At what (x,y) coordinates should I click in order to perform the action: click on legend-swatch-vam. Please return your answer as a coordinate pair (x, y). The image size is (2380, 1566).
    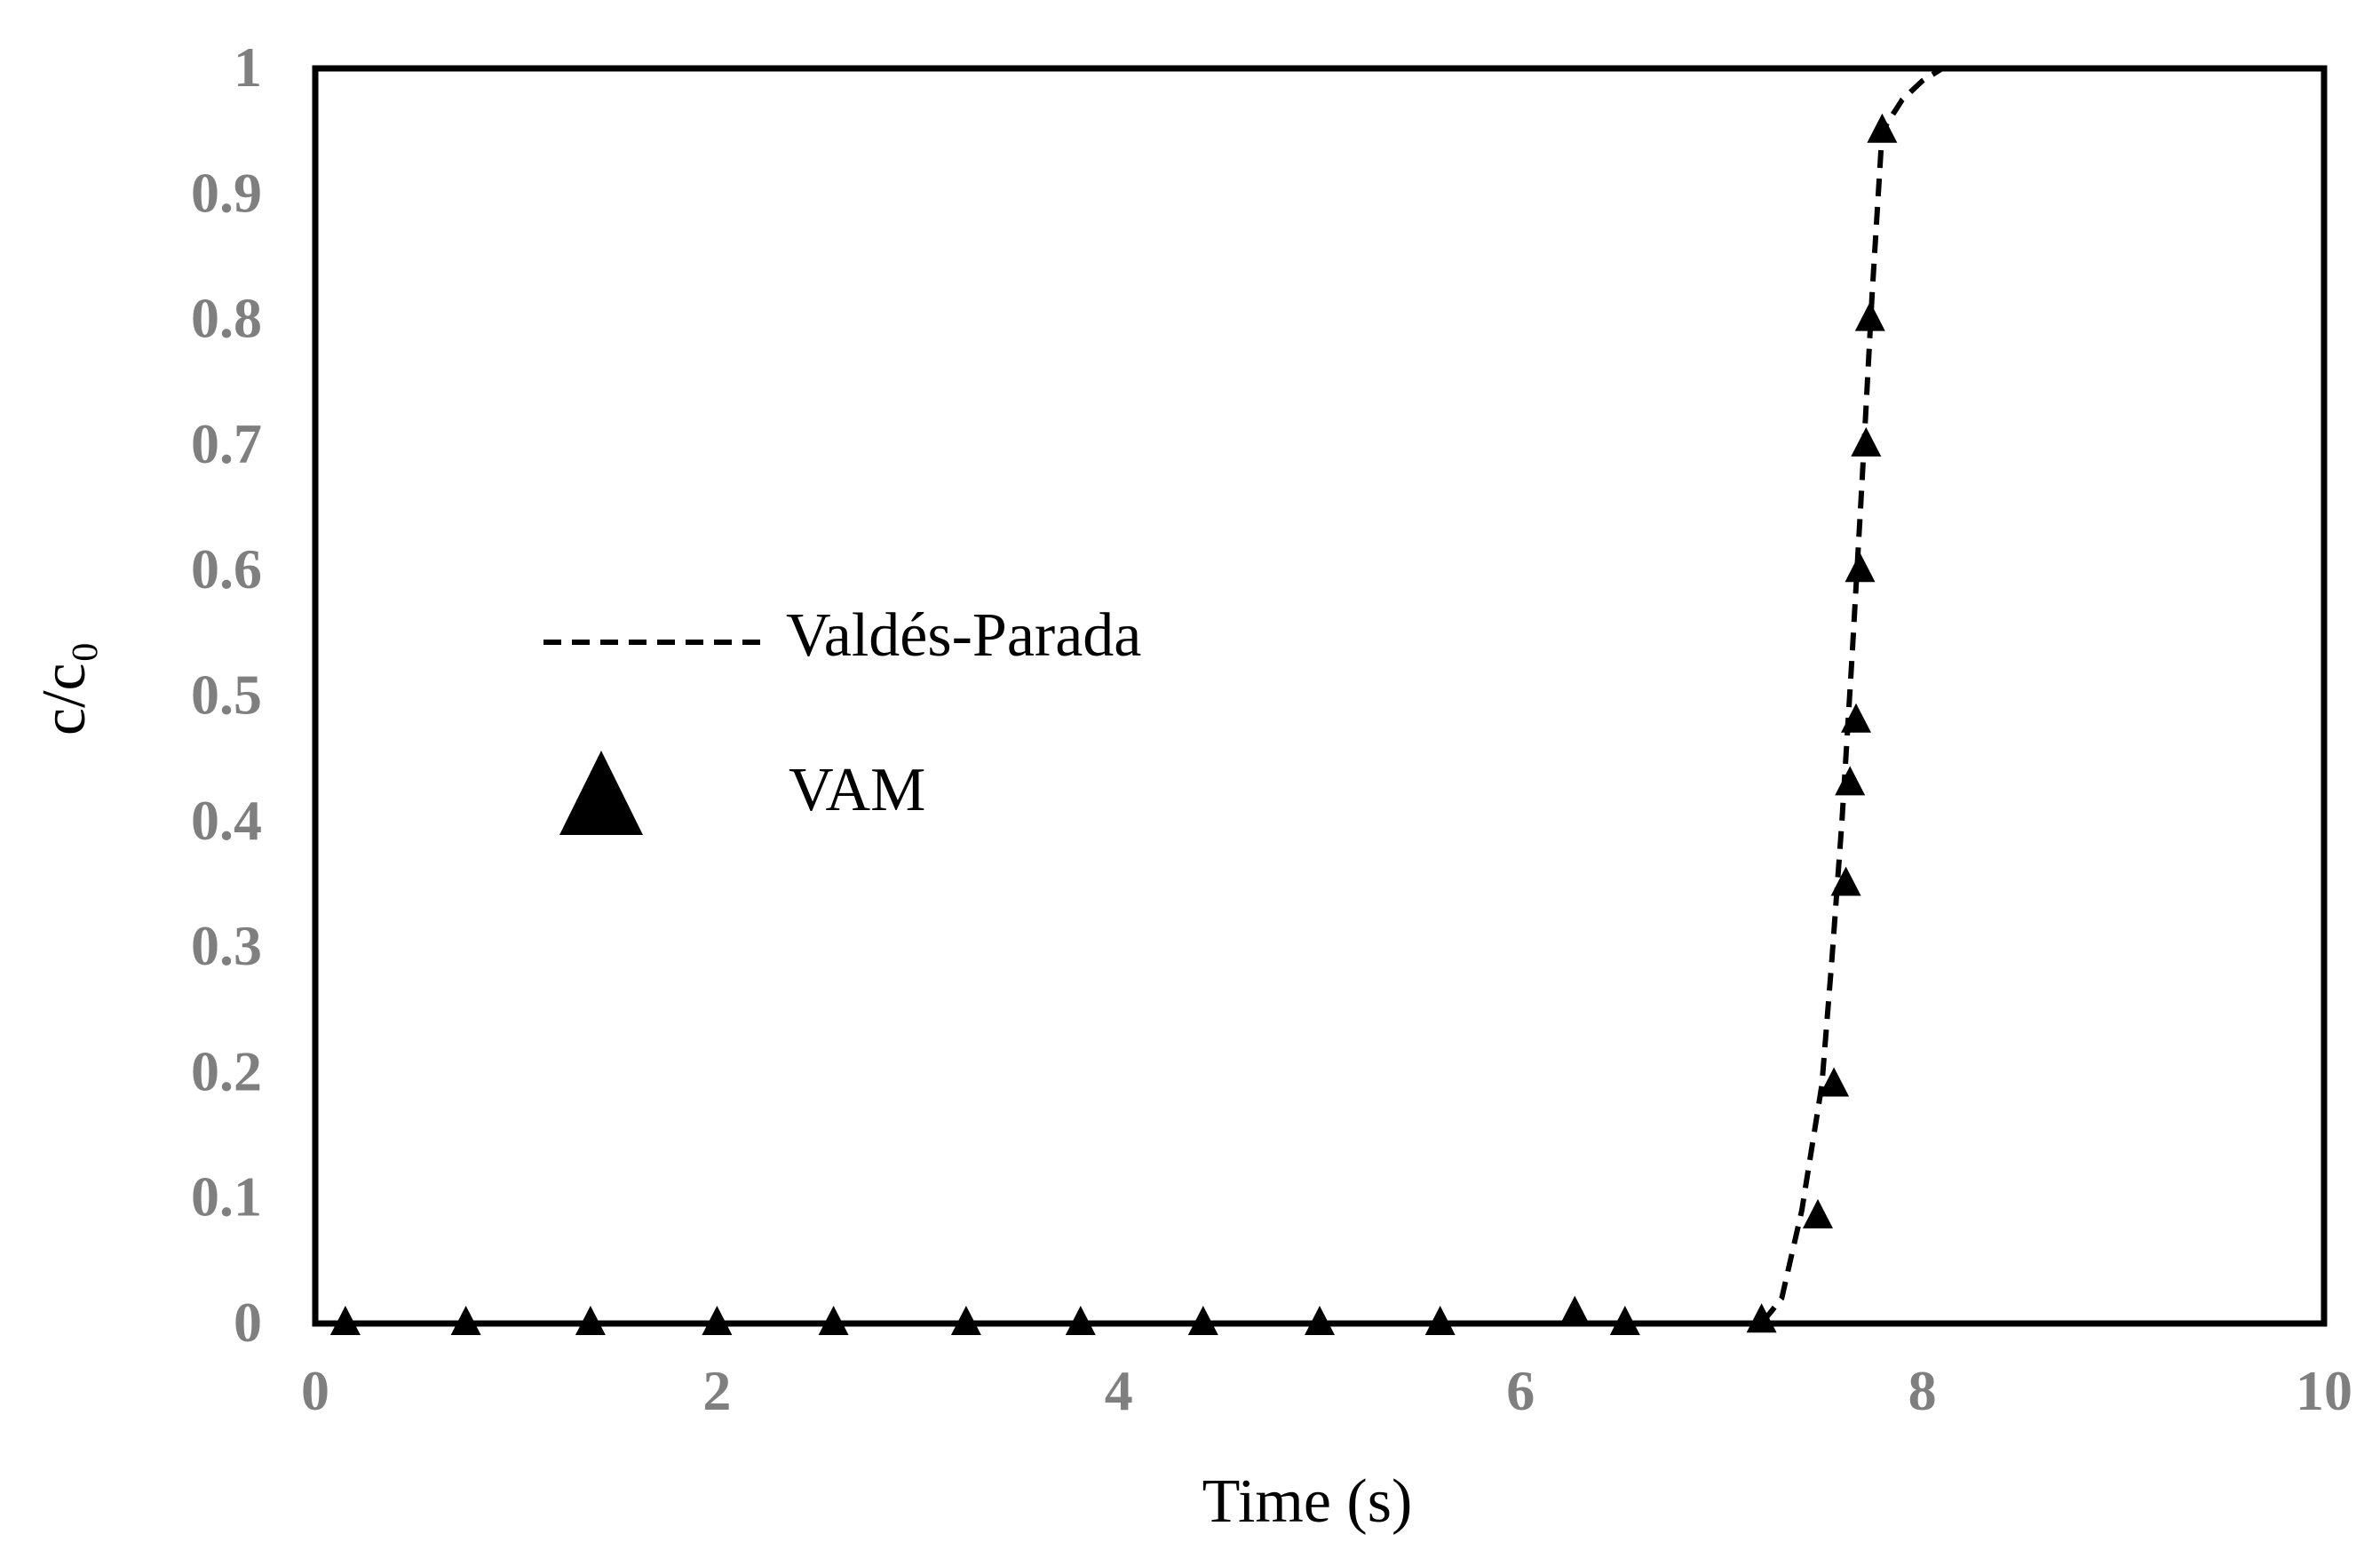
    Looking at the image, I should click on (601, 793).